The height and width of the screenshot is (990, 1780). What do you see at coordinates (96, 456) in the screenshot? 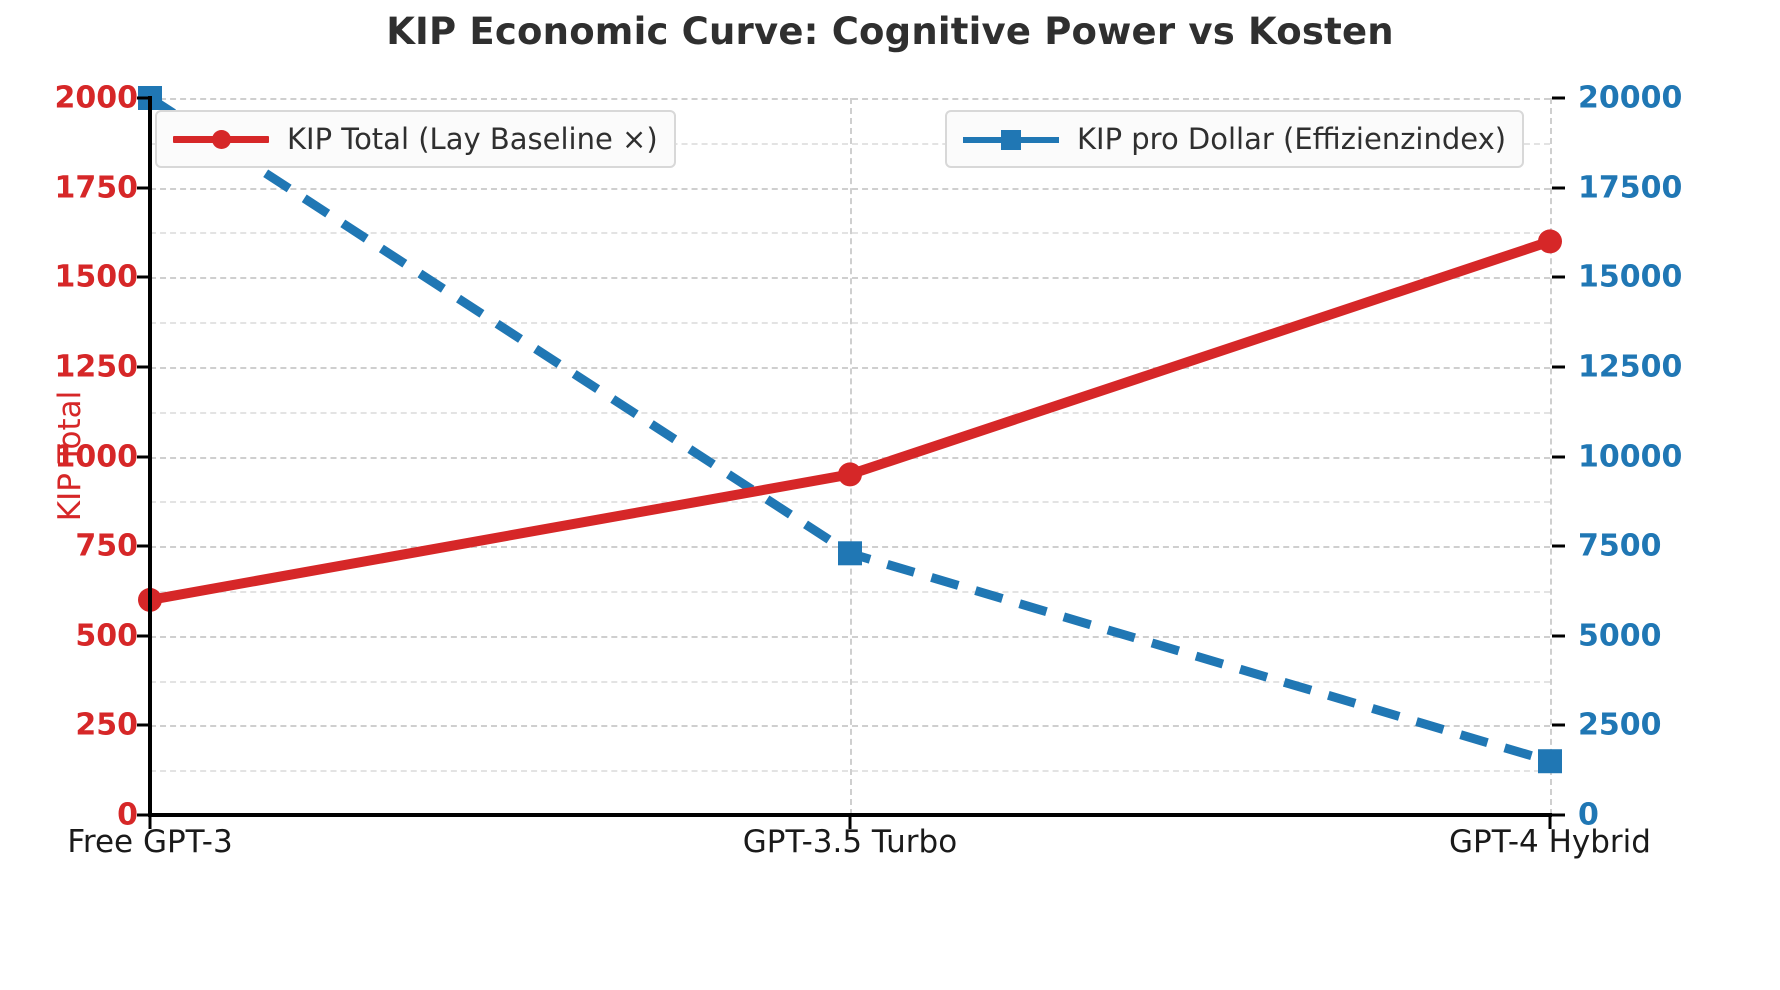
I see `y-axis-left-tick-label: 1000` at bounding box center [96, 456].